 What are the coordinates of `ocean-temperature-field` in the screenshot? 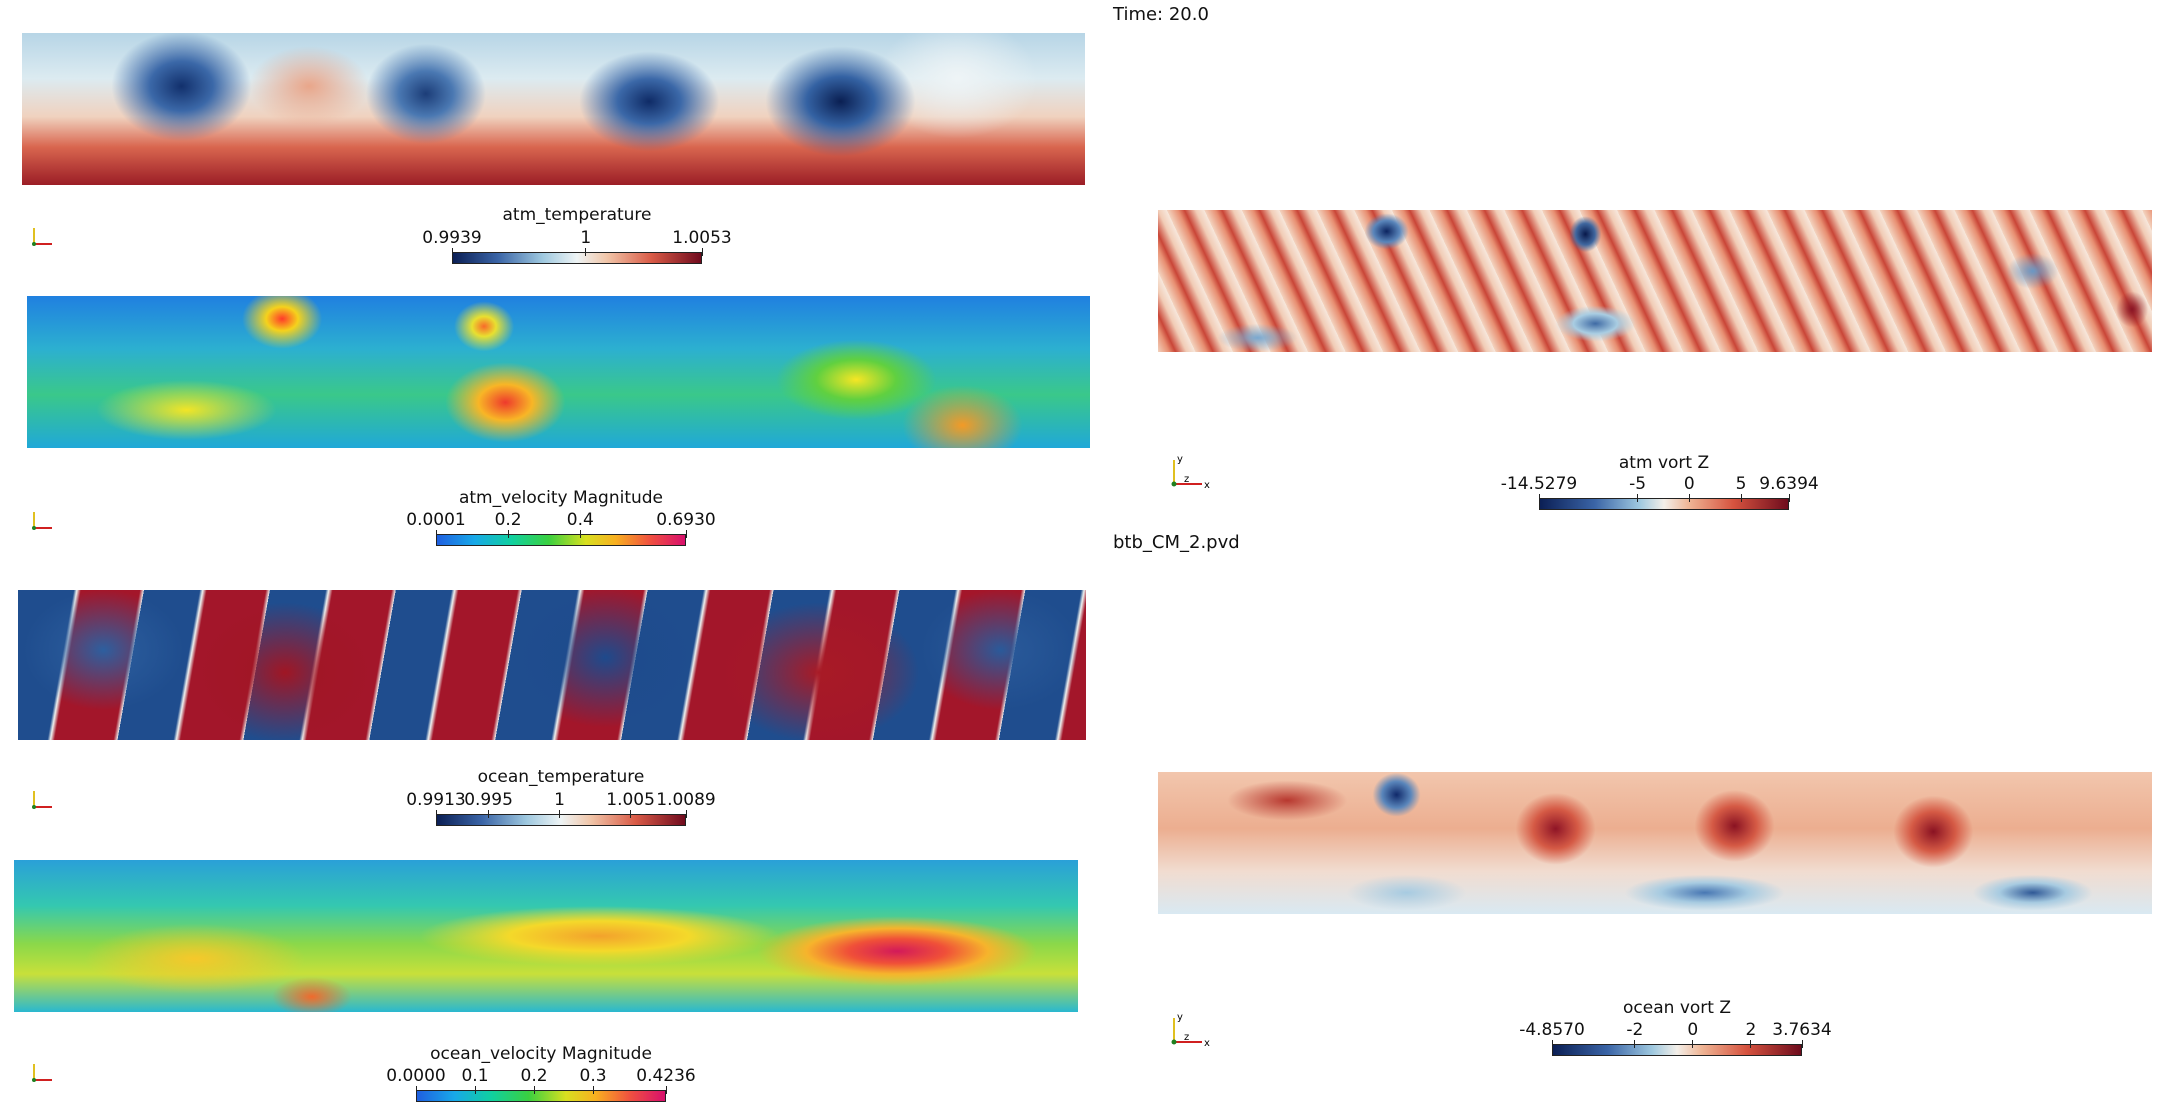 It's located at (552, 665).